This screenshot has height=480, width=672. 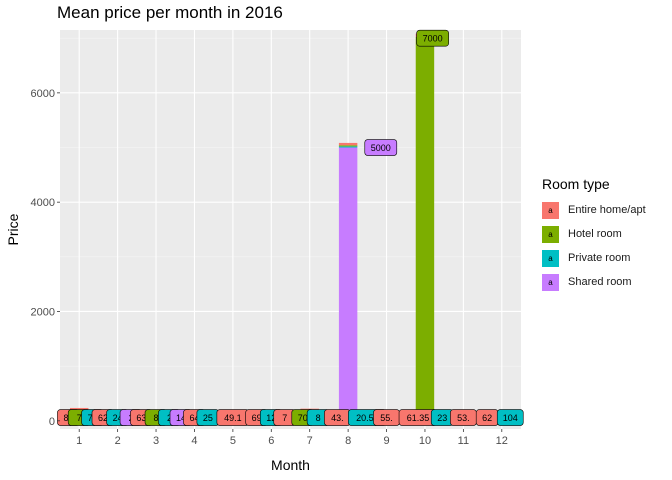 What do you see at coordinates (310, 441) in the screenshot?
I see `x-tick-label: 7` at bounding box center [310, 441].